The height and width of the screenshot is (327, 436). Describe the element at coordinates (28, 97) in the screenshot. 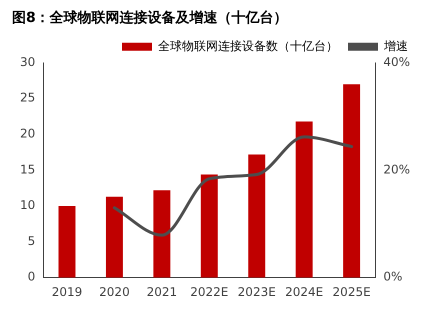

I see `y-tick-label: 25` at that location.